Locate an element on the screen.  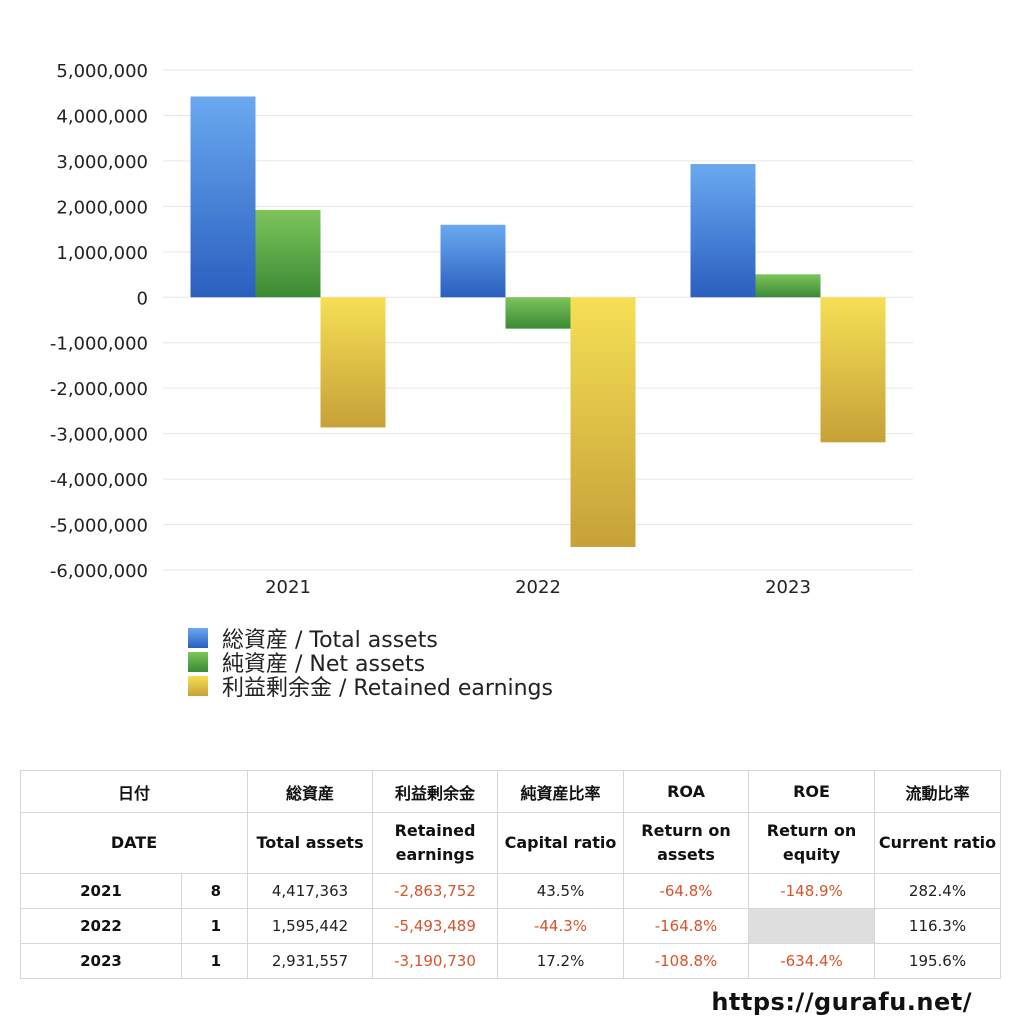
row-year: 2022 is located at coordinates (101, 926).